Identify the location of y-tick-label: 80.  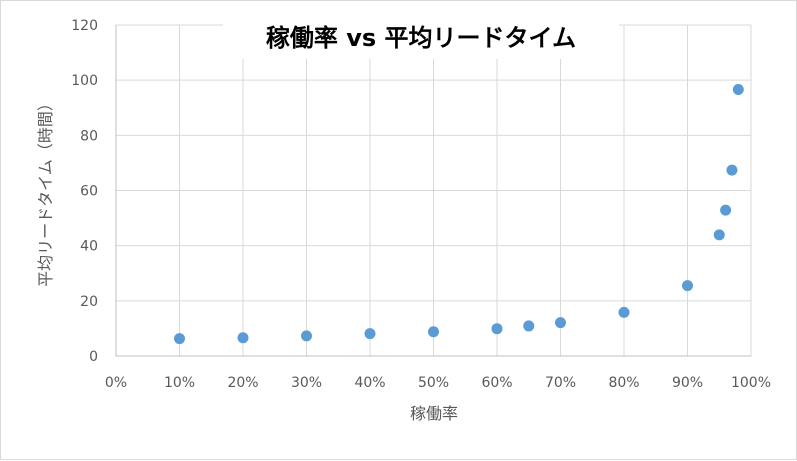
(89, 136).